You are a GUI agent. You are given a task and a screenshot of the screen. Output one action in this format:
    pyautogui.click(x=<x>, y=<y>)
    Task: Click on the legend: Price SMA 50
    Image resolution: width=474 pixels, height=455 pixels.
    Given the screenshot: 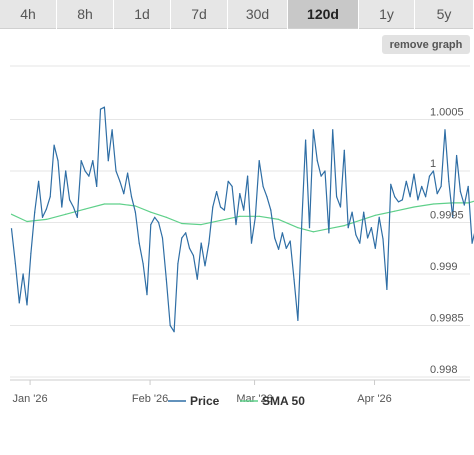 What is the action you would take?
    pyautogui.click(x=236, y=401)
    